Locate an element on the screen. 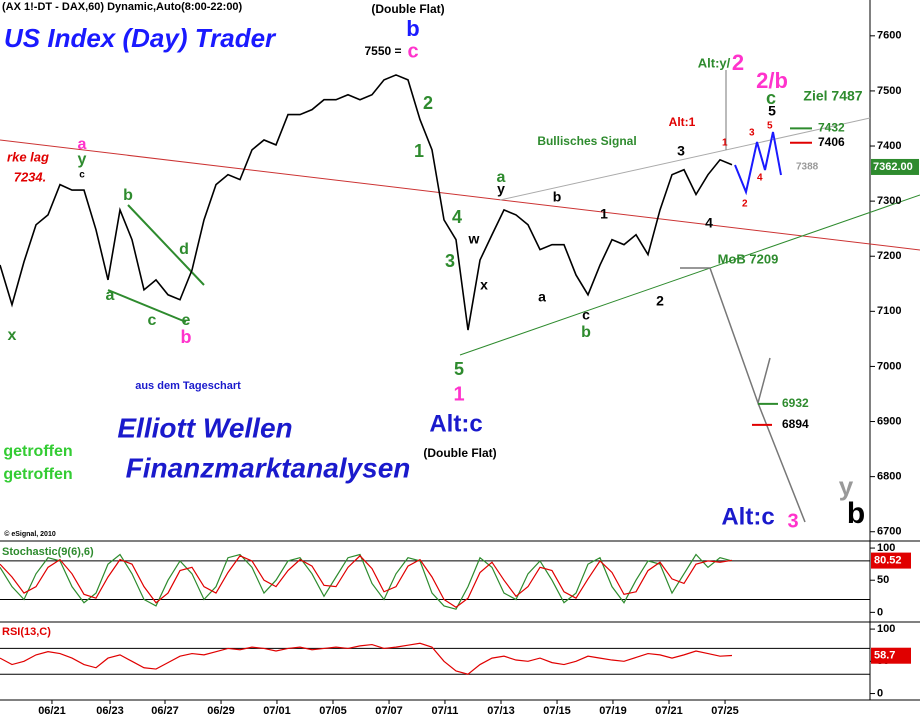 The width and height of the screenshot is (920, 724). annotation: Bullisches Signal is located at coordinates (586, 141).